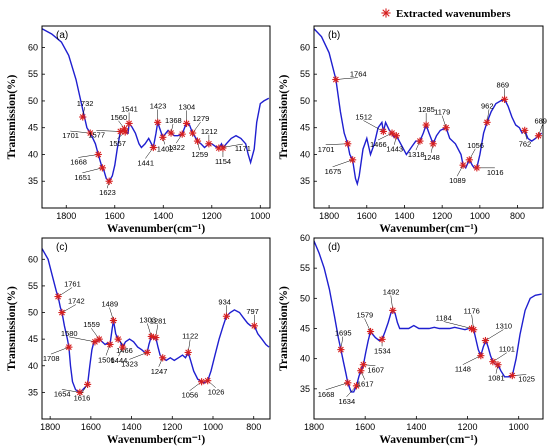 The height and width of the screenshot is (447, 550). I want to click on wavenumber-label: 1443, so click(394, 149).